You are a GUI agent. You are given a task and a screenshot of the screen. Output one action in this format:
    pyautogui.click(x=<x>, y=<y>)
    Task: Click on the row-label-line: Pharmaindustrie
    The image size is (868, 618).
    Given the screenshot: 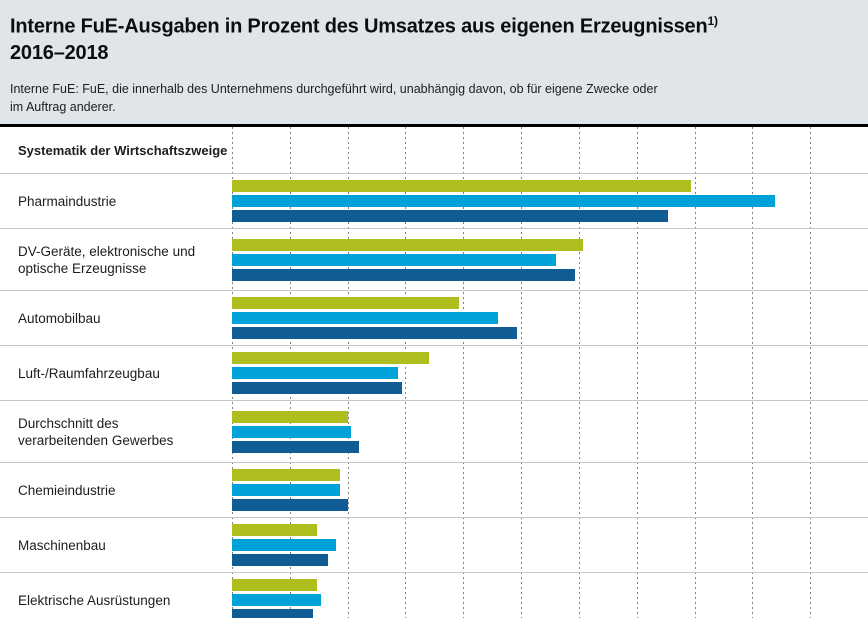 What is the action you would take?
    pyautogui.click(x=67, y=201)
    